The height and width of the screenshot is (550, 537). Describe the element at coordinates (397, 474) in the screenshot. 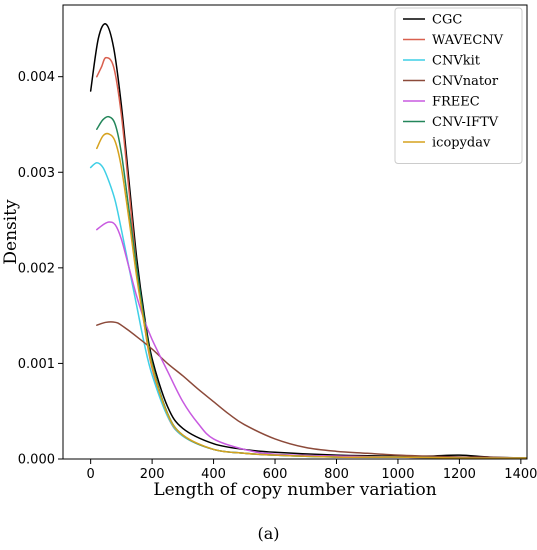

I see `x-tick-label: 1000` at that location.